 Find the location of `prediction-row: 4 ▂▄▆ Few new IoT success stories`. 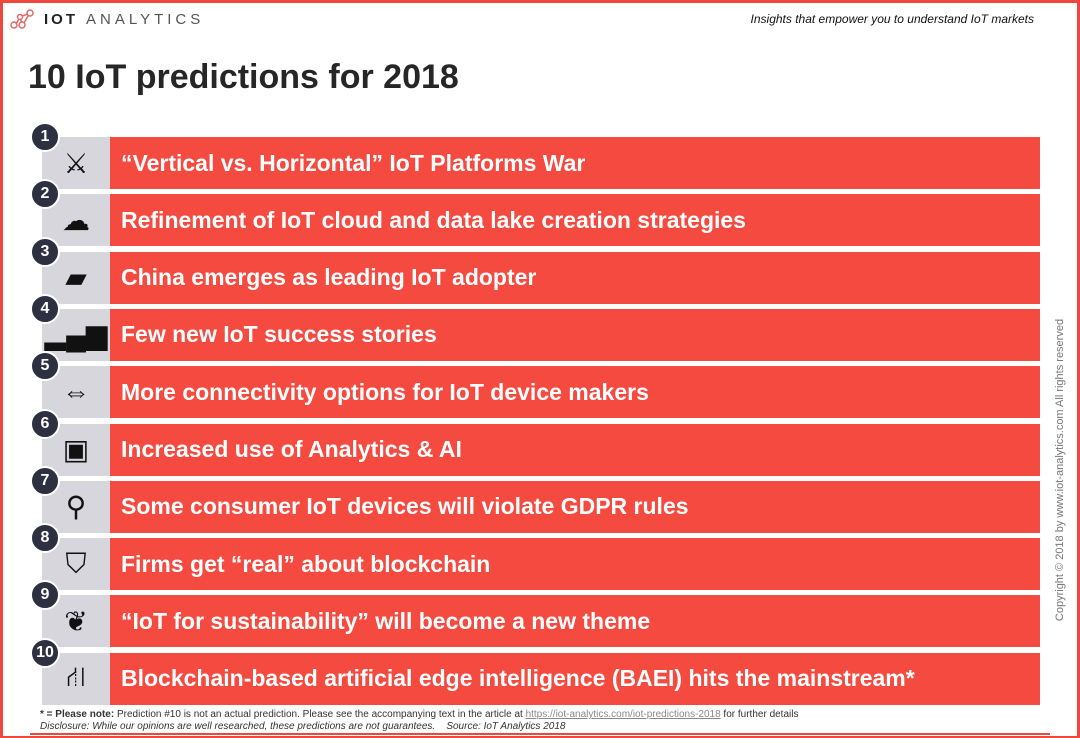

prediction-row: 4 ▂▄▆ Few new IoT success stories is located at coordinates (535, 327).